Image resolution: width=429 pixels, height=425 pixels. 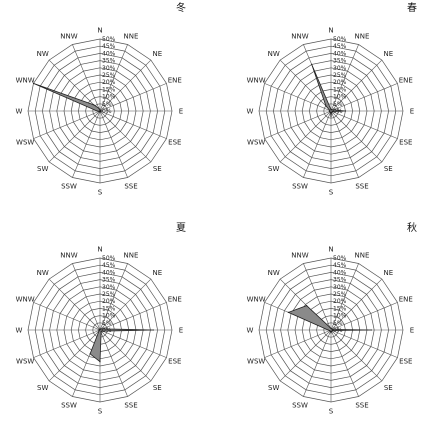 I want to click on radial-tick-label: 50%, so click(x=109, y=39).